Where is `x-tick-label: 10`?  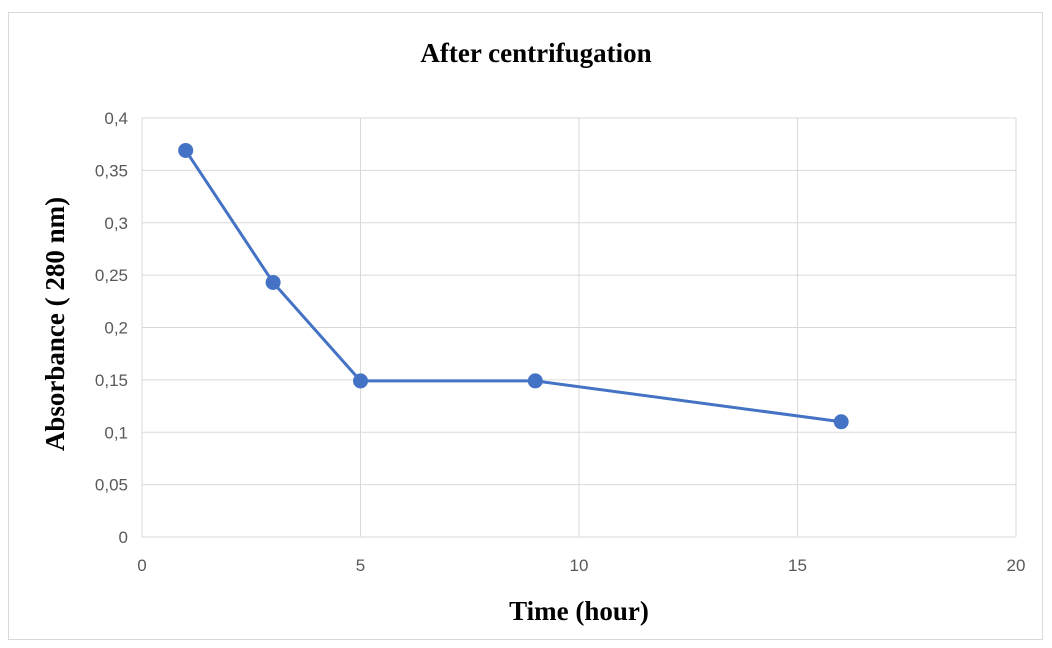 x-tick-label: 10 is located at coordinates (579, 565).